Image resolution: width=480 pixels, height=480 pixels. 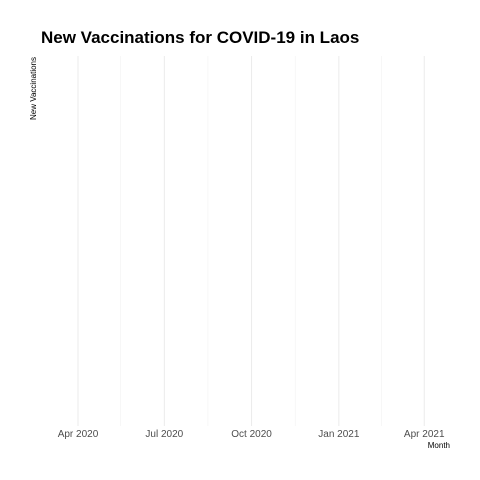 I want to click on x-tick-label: Apr 2021, so click(x=424, y=434).